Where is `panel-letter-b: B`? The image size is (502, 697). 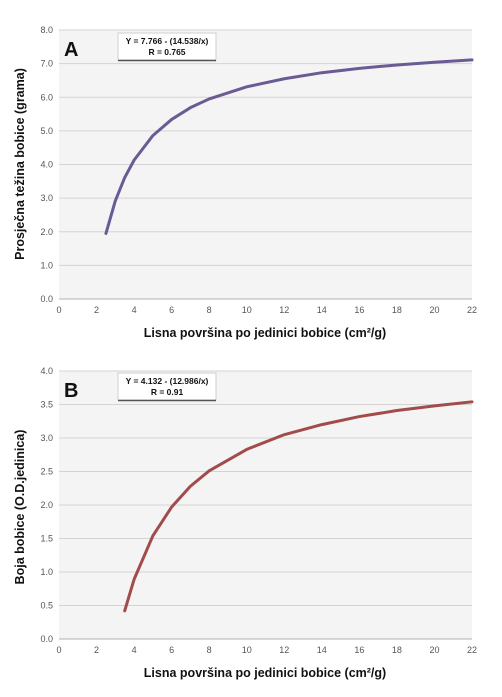 panel-letter-b: B is located at coordinates (71, 391).